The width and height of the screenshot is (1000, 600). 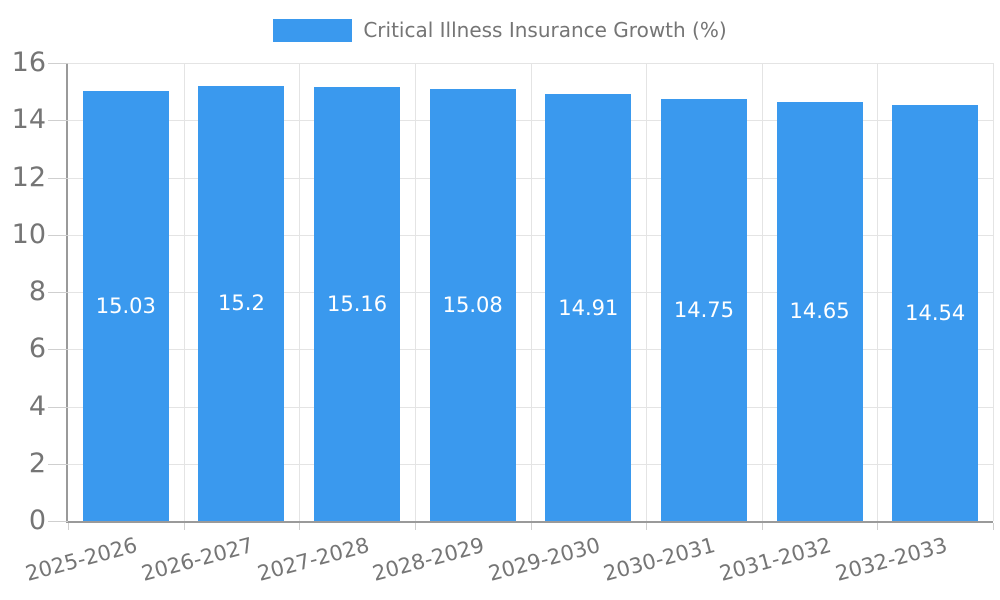 I want to click on y-axis-label: 16, so click(x=28, y=62).